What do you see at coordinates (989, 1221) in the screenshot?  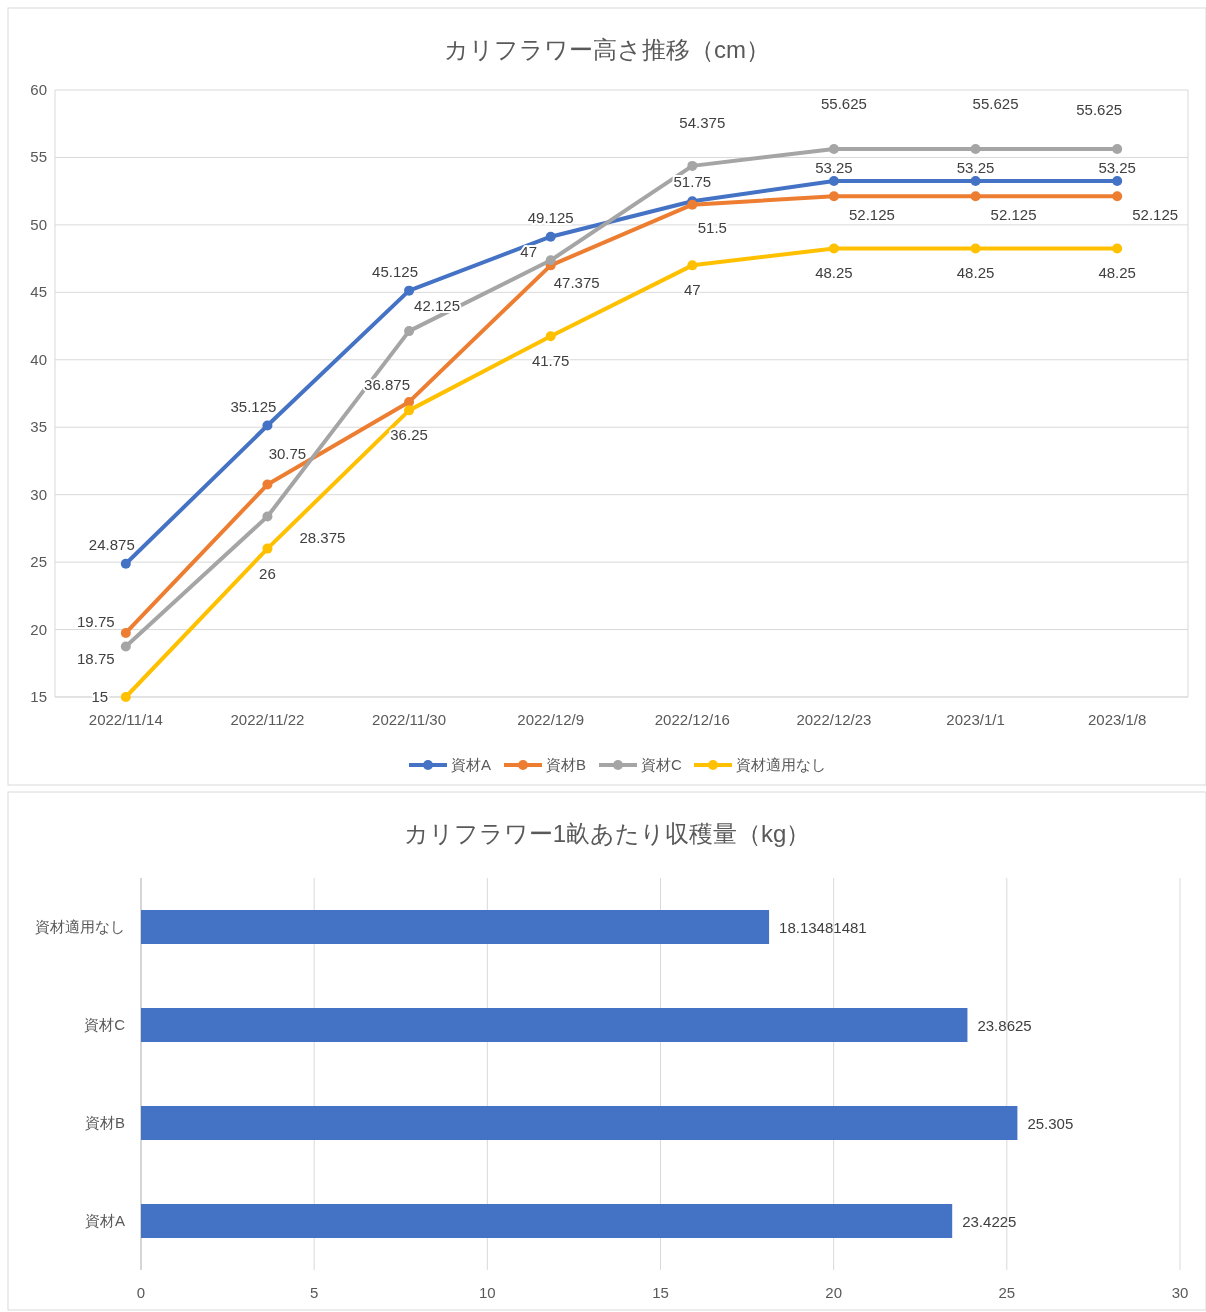 I see `data-label: 23.4225` at bounding box center [989, 1221].